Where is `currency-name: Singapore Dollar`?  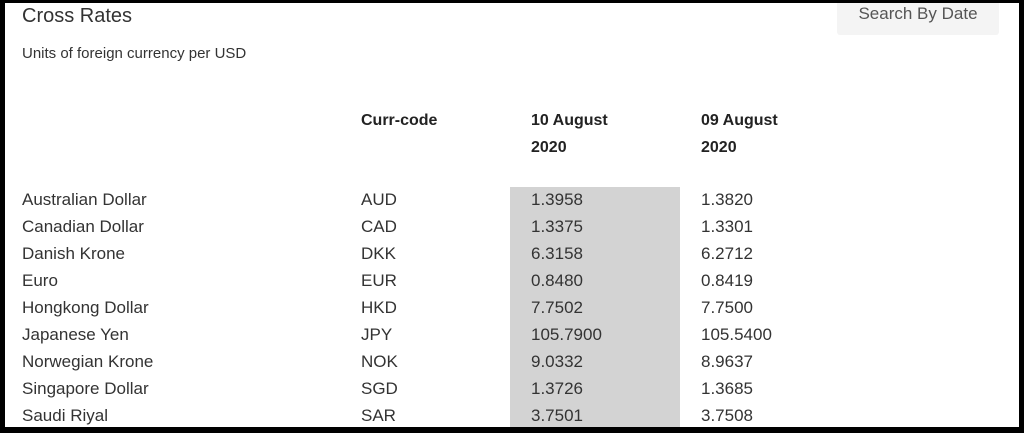 currency-name: Singapore Dollar is located at coordinates (85, 388).